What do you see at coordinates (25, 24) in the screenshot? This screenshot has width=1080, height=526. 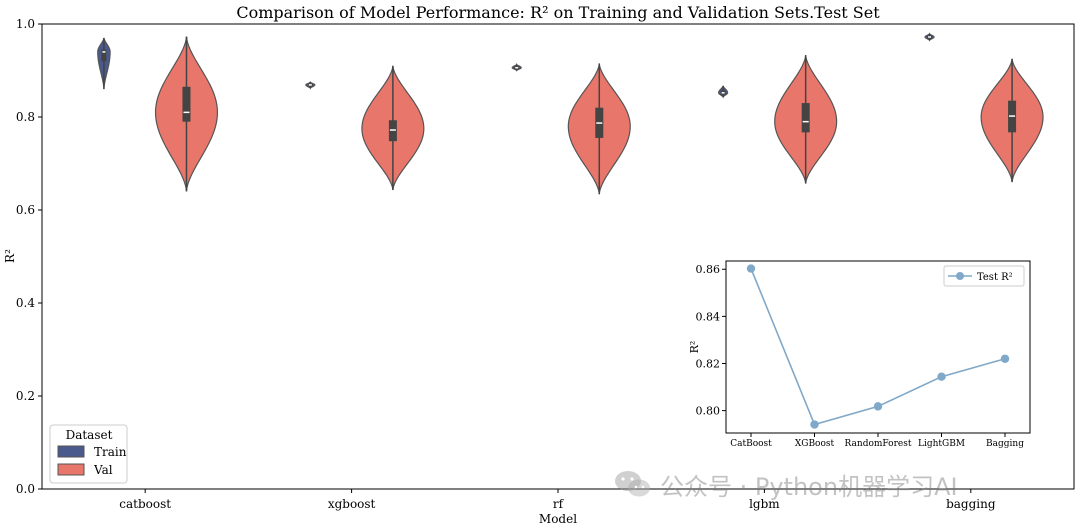 I see `y-tick-label: 1.0` at bounding box center [25, 24].